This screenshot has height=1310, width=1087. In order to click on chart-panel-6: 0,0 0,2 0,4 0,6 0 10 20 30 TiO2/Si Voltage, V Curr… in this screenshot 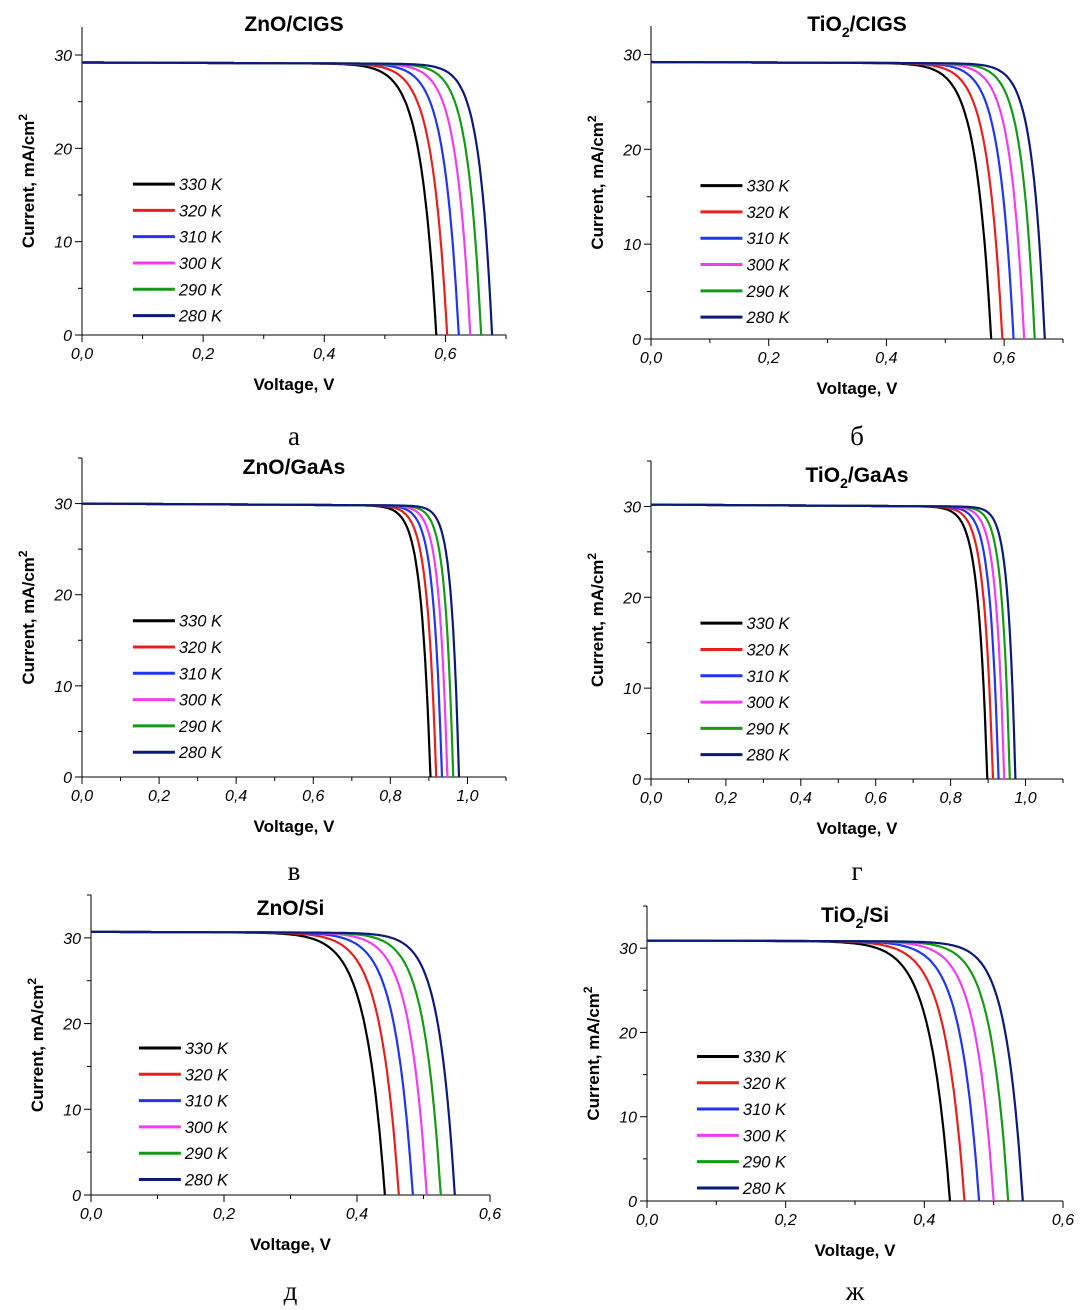, I will do `click(827, 1105)`.